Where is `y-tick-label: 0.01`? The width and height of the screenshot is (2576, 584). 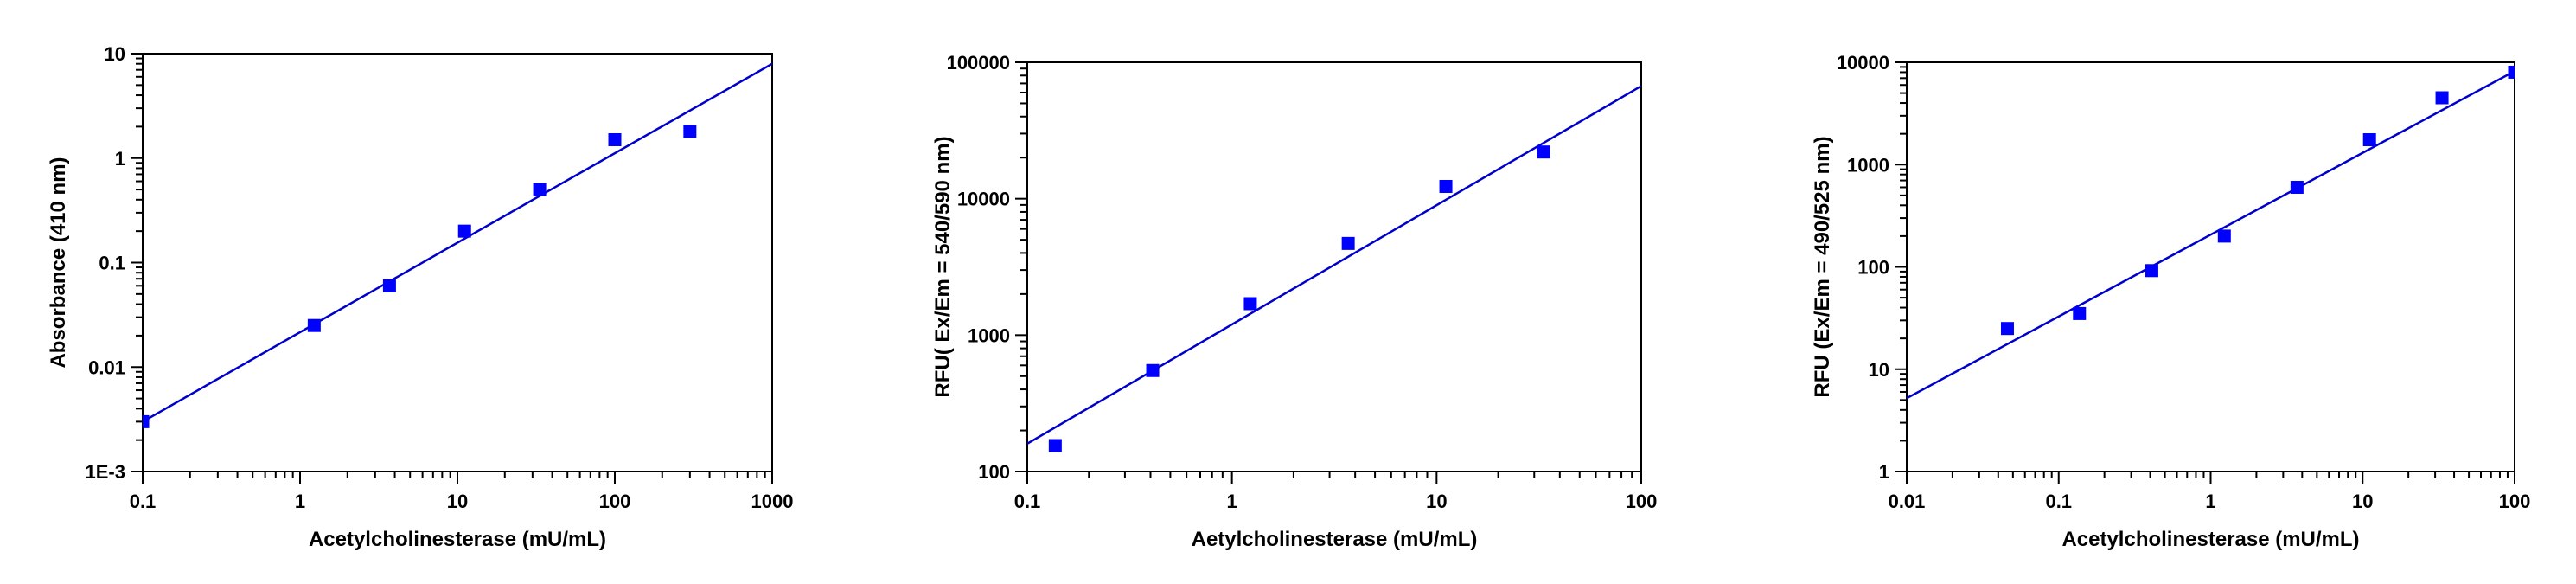
y-tick-label: 0.01 is located at coordinates (107, 367).